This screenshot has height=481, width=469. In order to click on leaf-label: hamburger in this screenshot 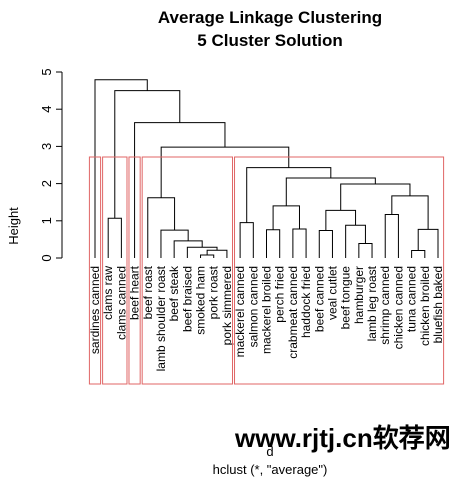, I will do `click(359, 295)`.